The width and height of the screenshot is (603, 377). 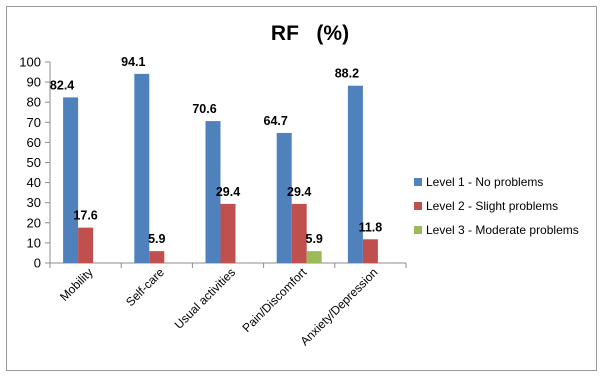 What do you see at coordinates (34, 142) in the screenshot?
I see `y-tick-label: 60` at bounding box center [34, 142].